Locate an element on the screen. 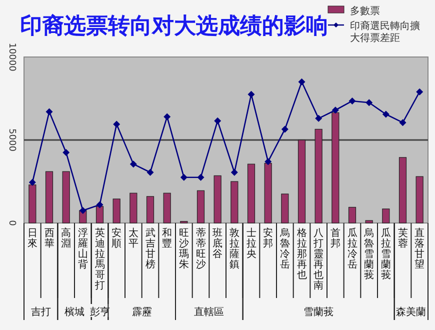 Image resolution: width=435 pixels, height=330 pixels. text: 森美蘭 is located at coordinates (411, 312).